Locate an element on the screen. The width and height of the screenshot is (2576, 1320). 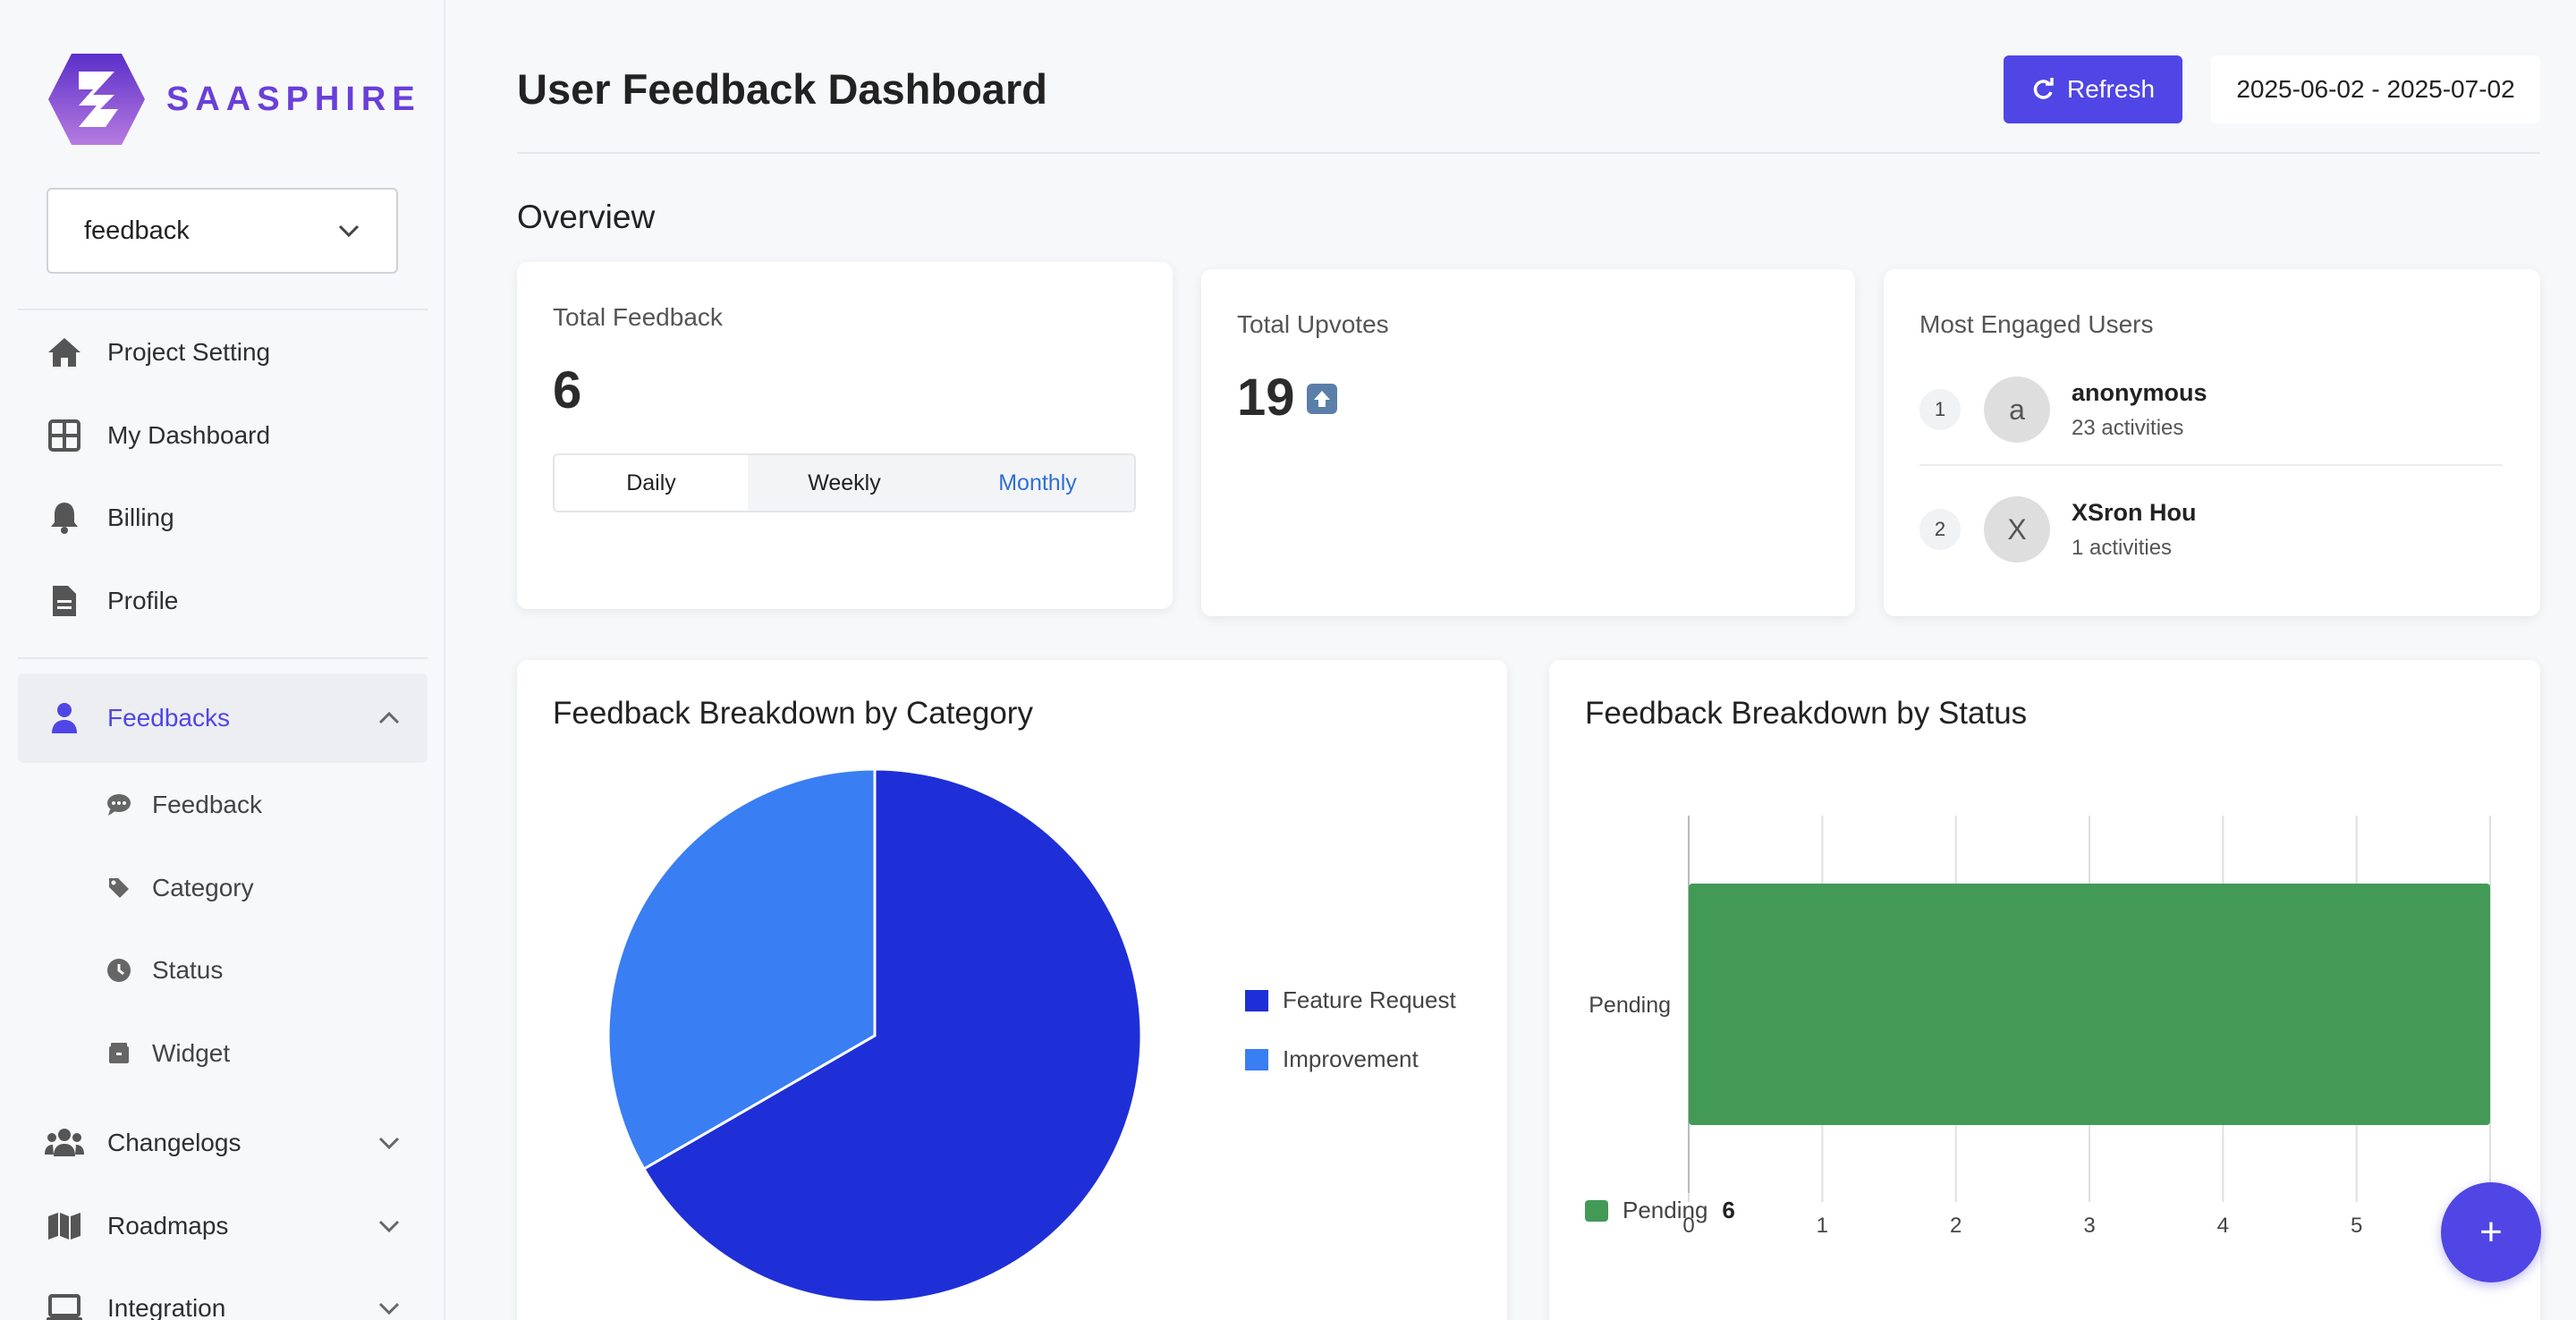
grid-icon is located at coordinates (64, 435).